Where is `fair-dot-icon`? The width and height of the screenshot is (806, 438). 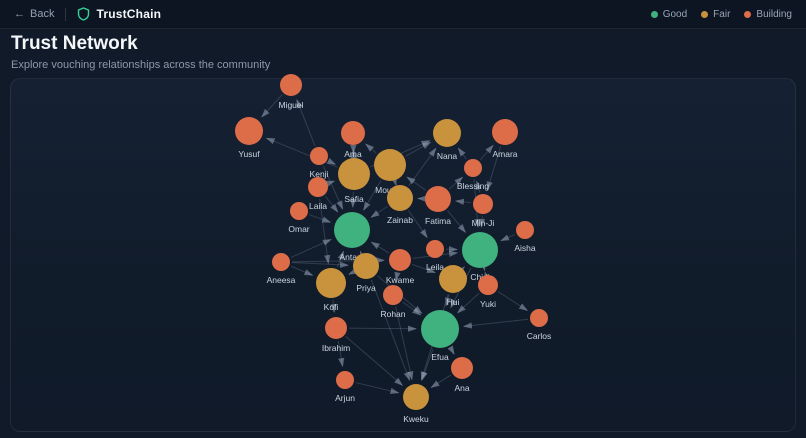
fair-dot-icon is located at coordinates (705, 14).